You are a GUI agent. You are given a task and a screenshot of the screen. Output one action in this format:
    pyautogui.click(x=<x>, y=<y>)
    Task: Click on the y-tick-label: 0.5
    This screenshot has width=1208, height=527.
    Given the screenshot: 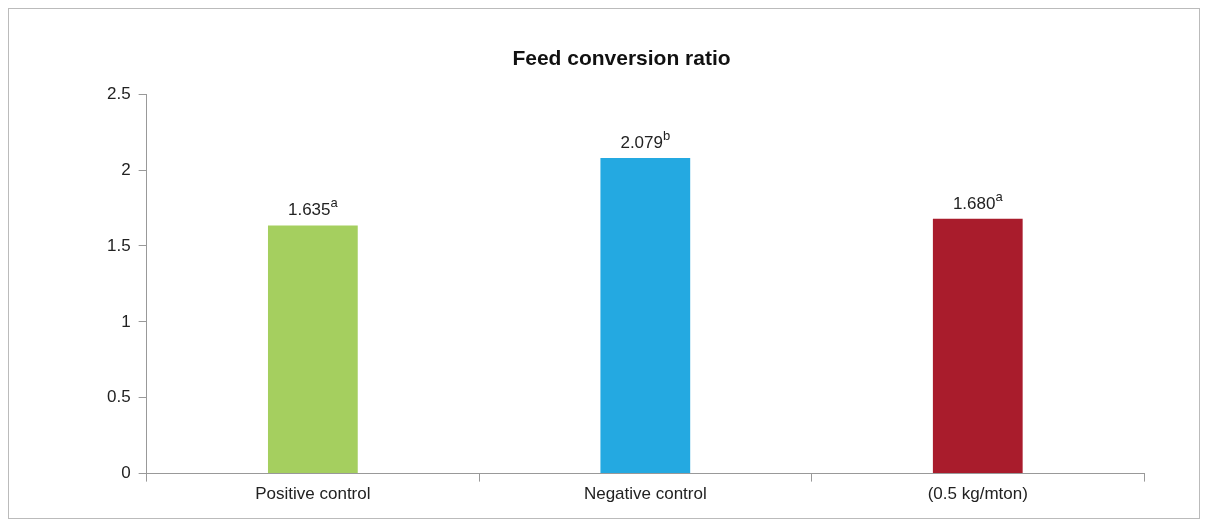 What is the action you would take?
    pyautogui.click(x=118, y=397)
    